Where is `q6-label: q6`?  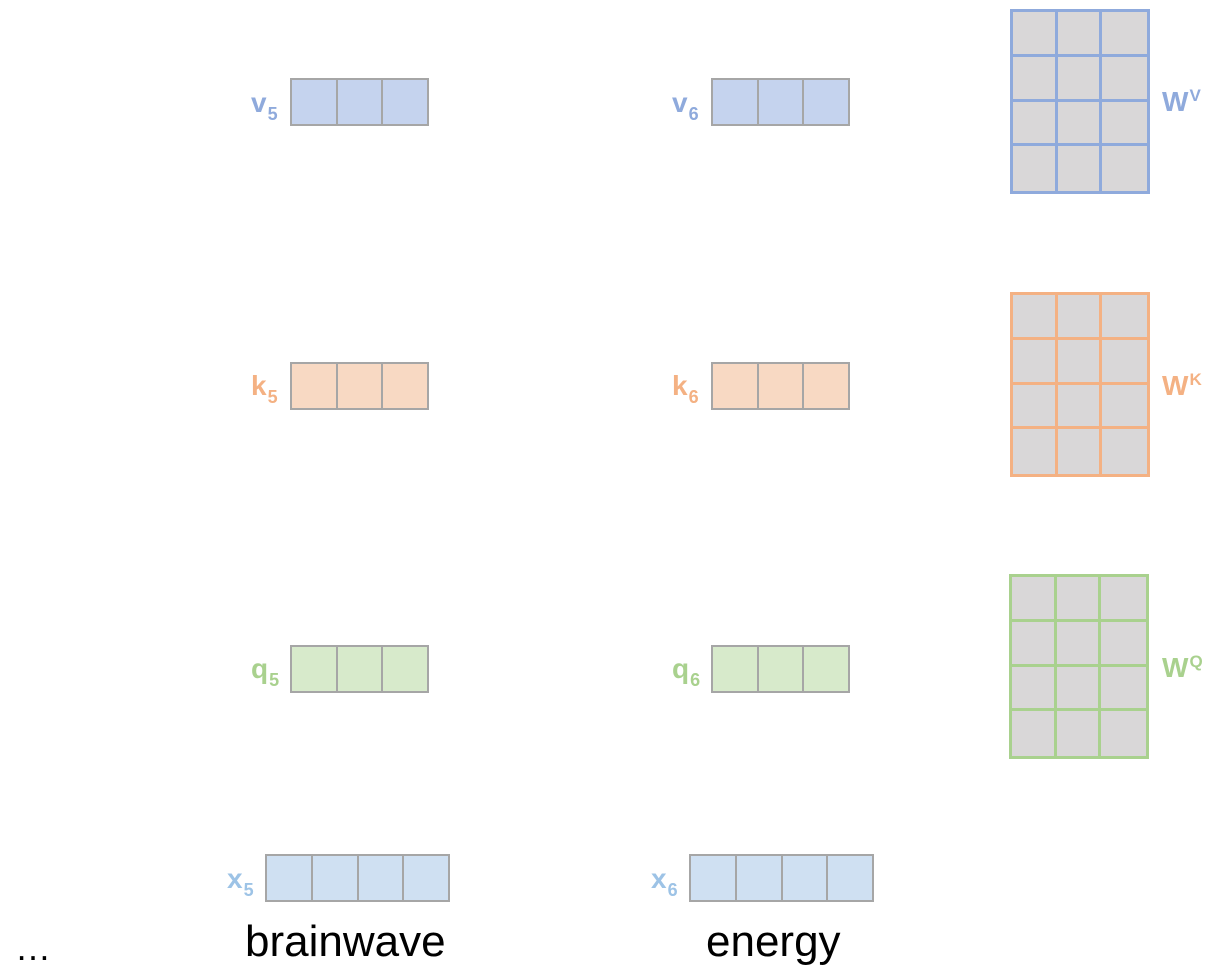 q6-label: q6 is located at coordinates (686, 671).